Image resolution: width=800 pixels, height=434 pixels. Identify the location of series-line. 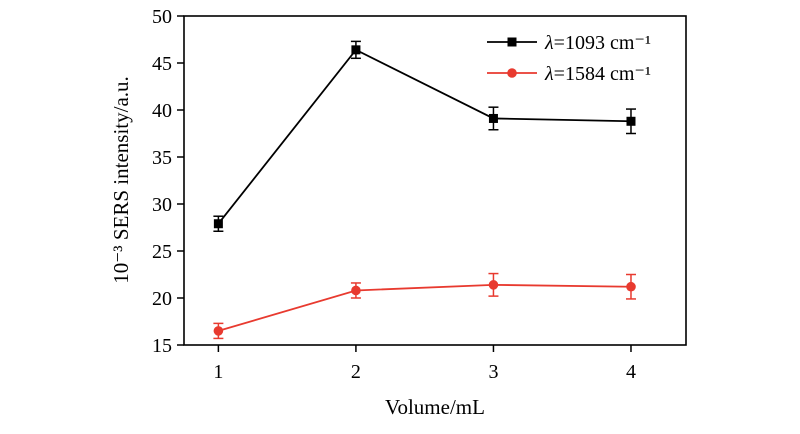
(424, 307).